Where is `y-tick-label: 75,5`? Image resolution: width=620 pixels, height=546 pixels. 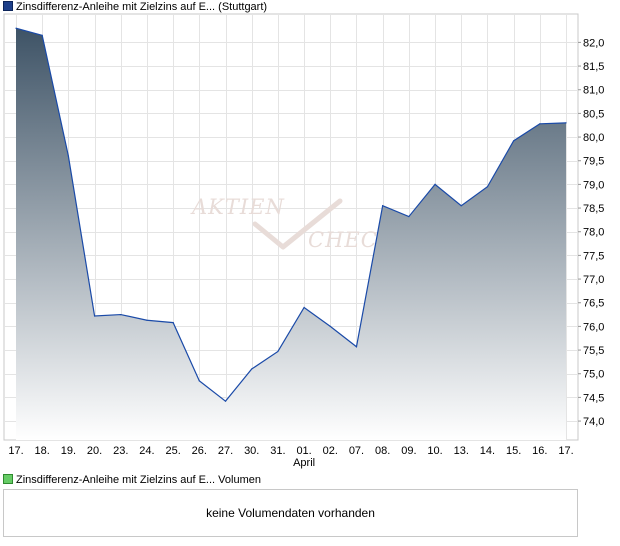 y-tick-label: 75,5 is located at coordinates (593, 351).